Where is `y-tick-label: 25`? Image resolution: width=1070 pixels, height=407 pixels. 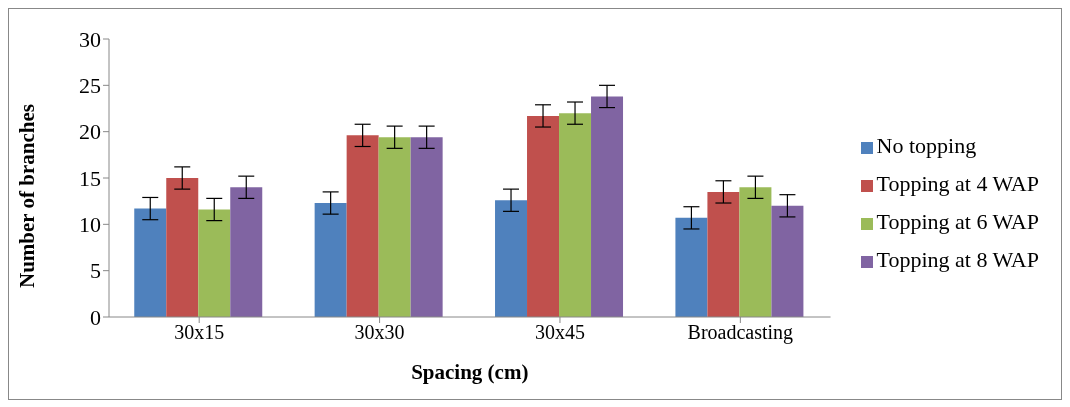 y-tick-label: 25 is located at coordinates (90, 86).